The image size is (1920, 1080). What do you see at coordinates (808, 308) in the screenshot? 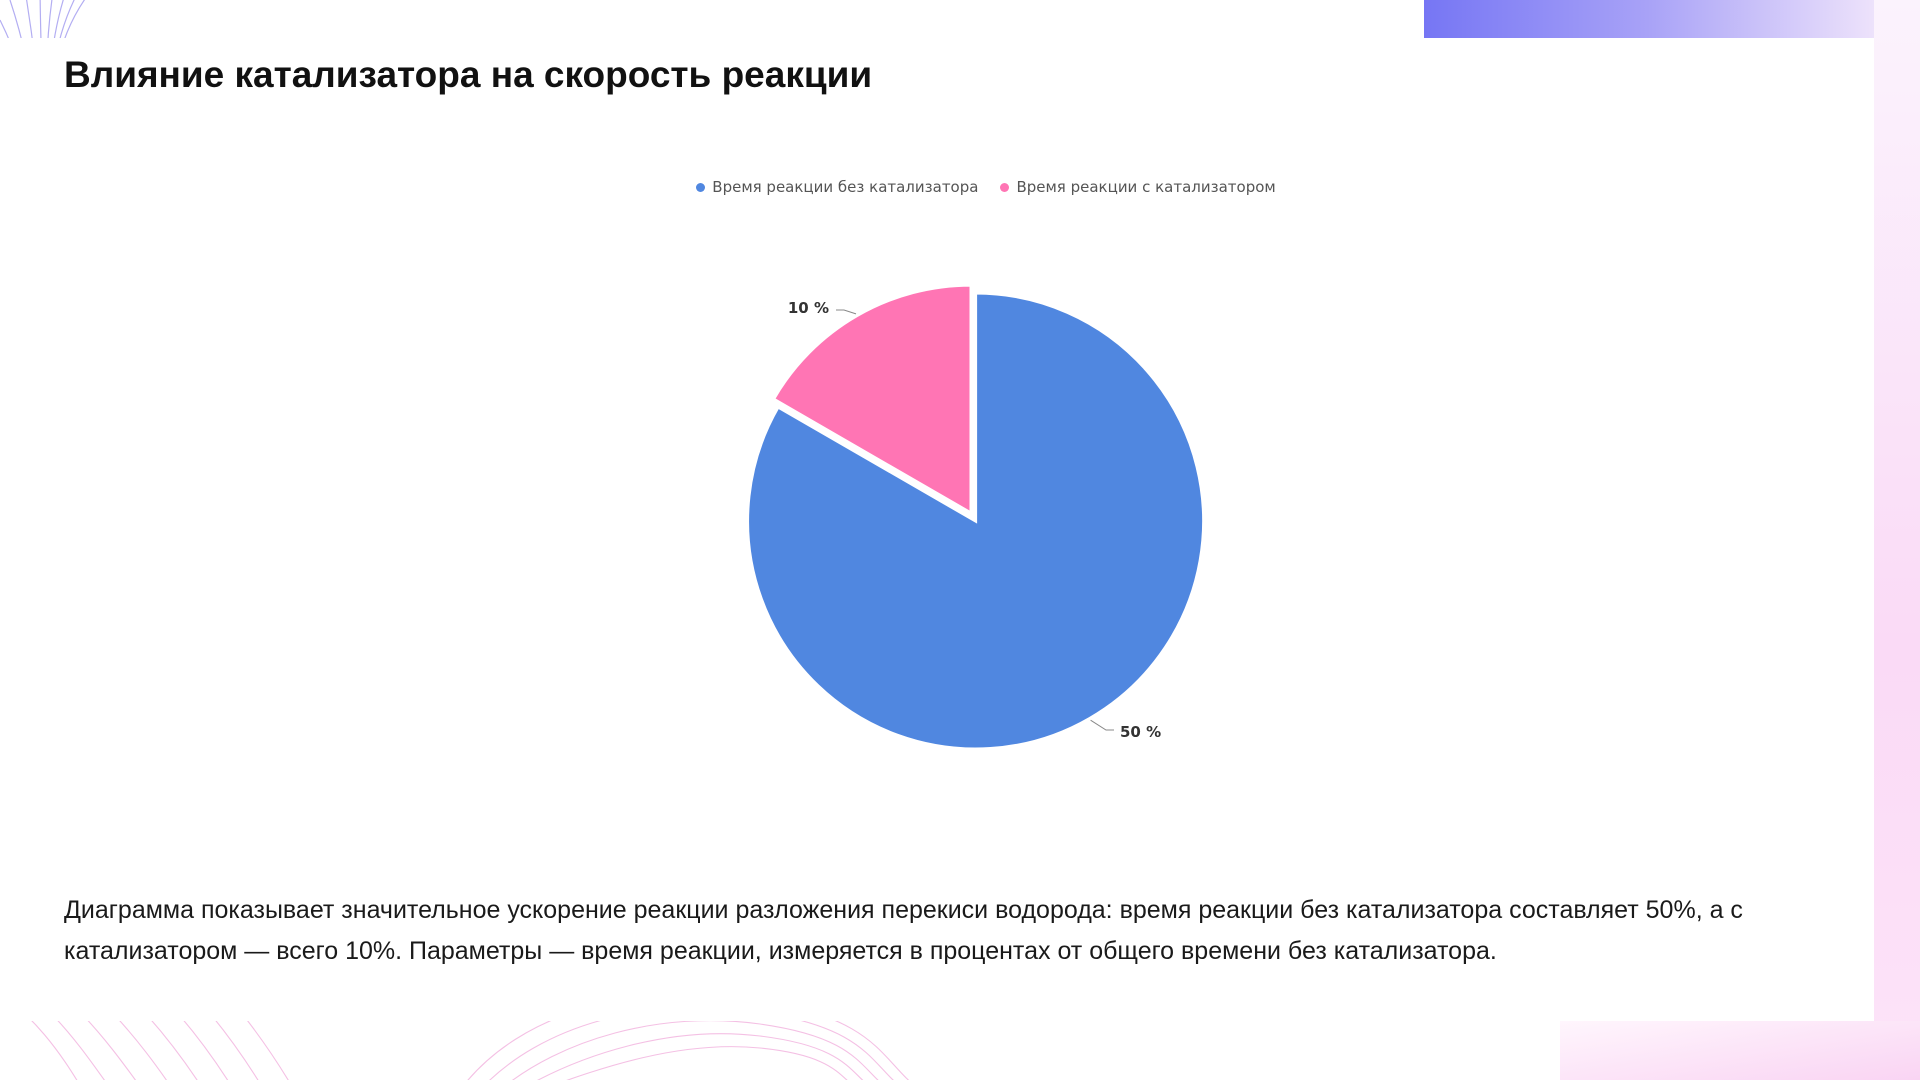
I see `data-label-with-catalyst: 10 %` at bounding box center [808, 308].